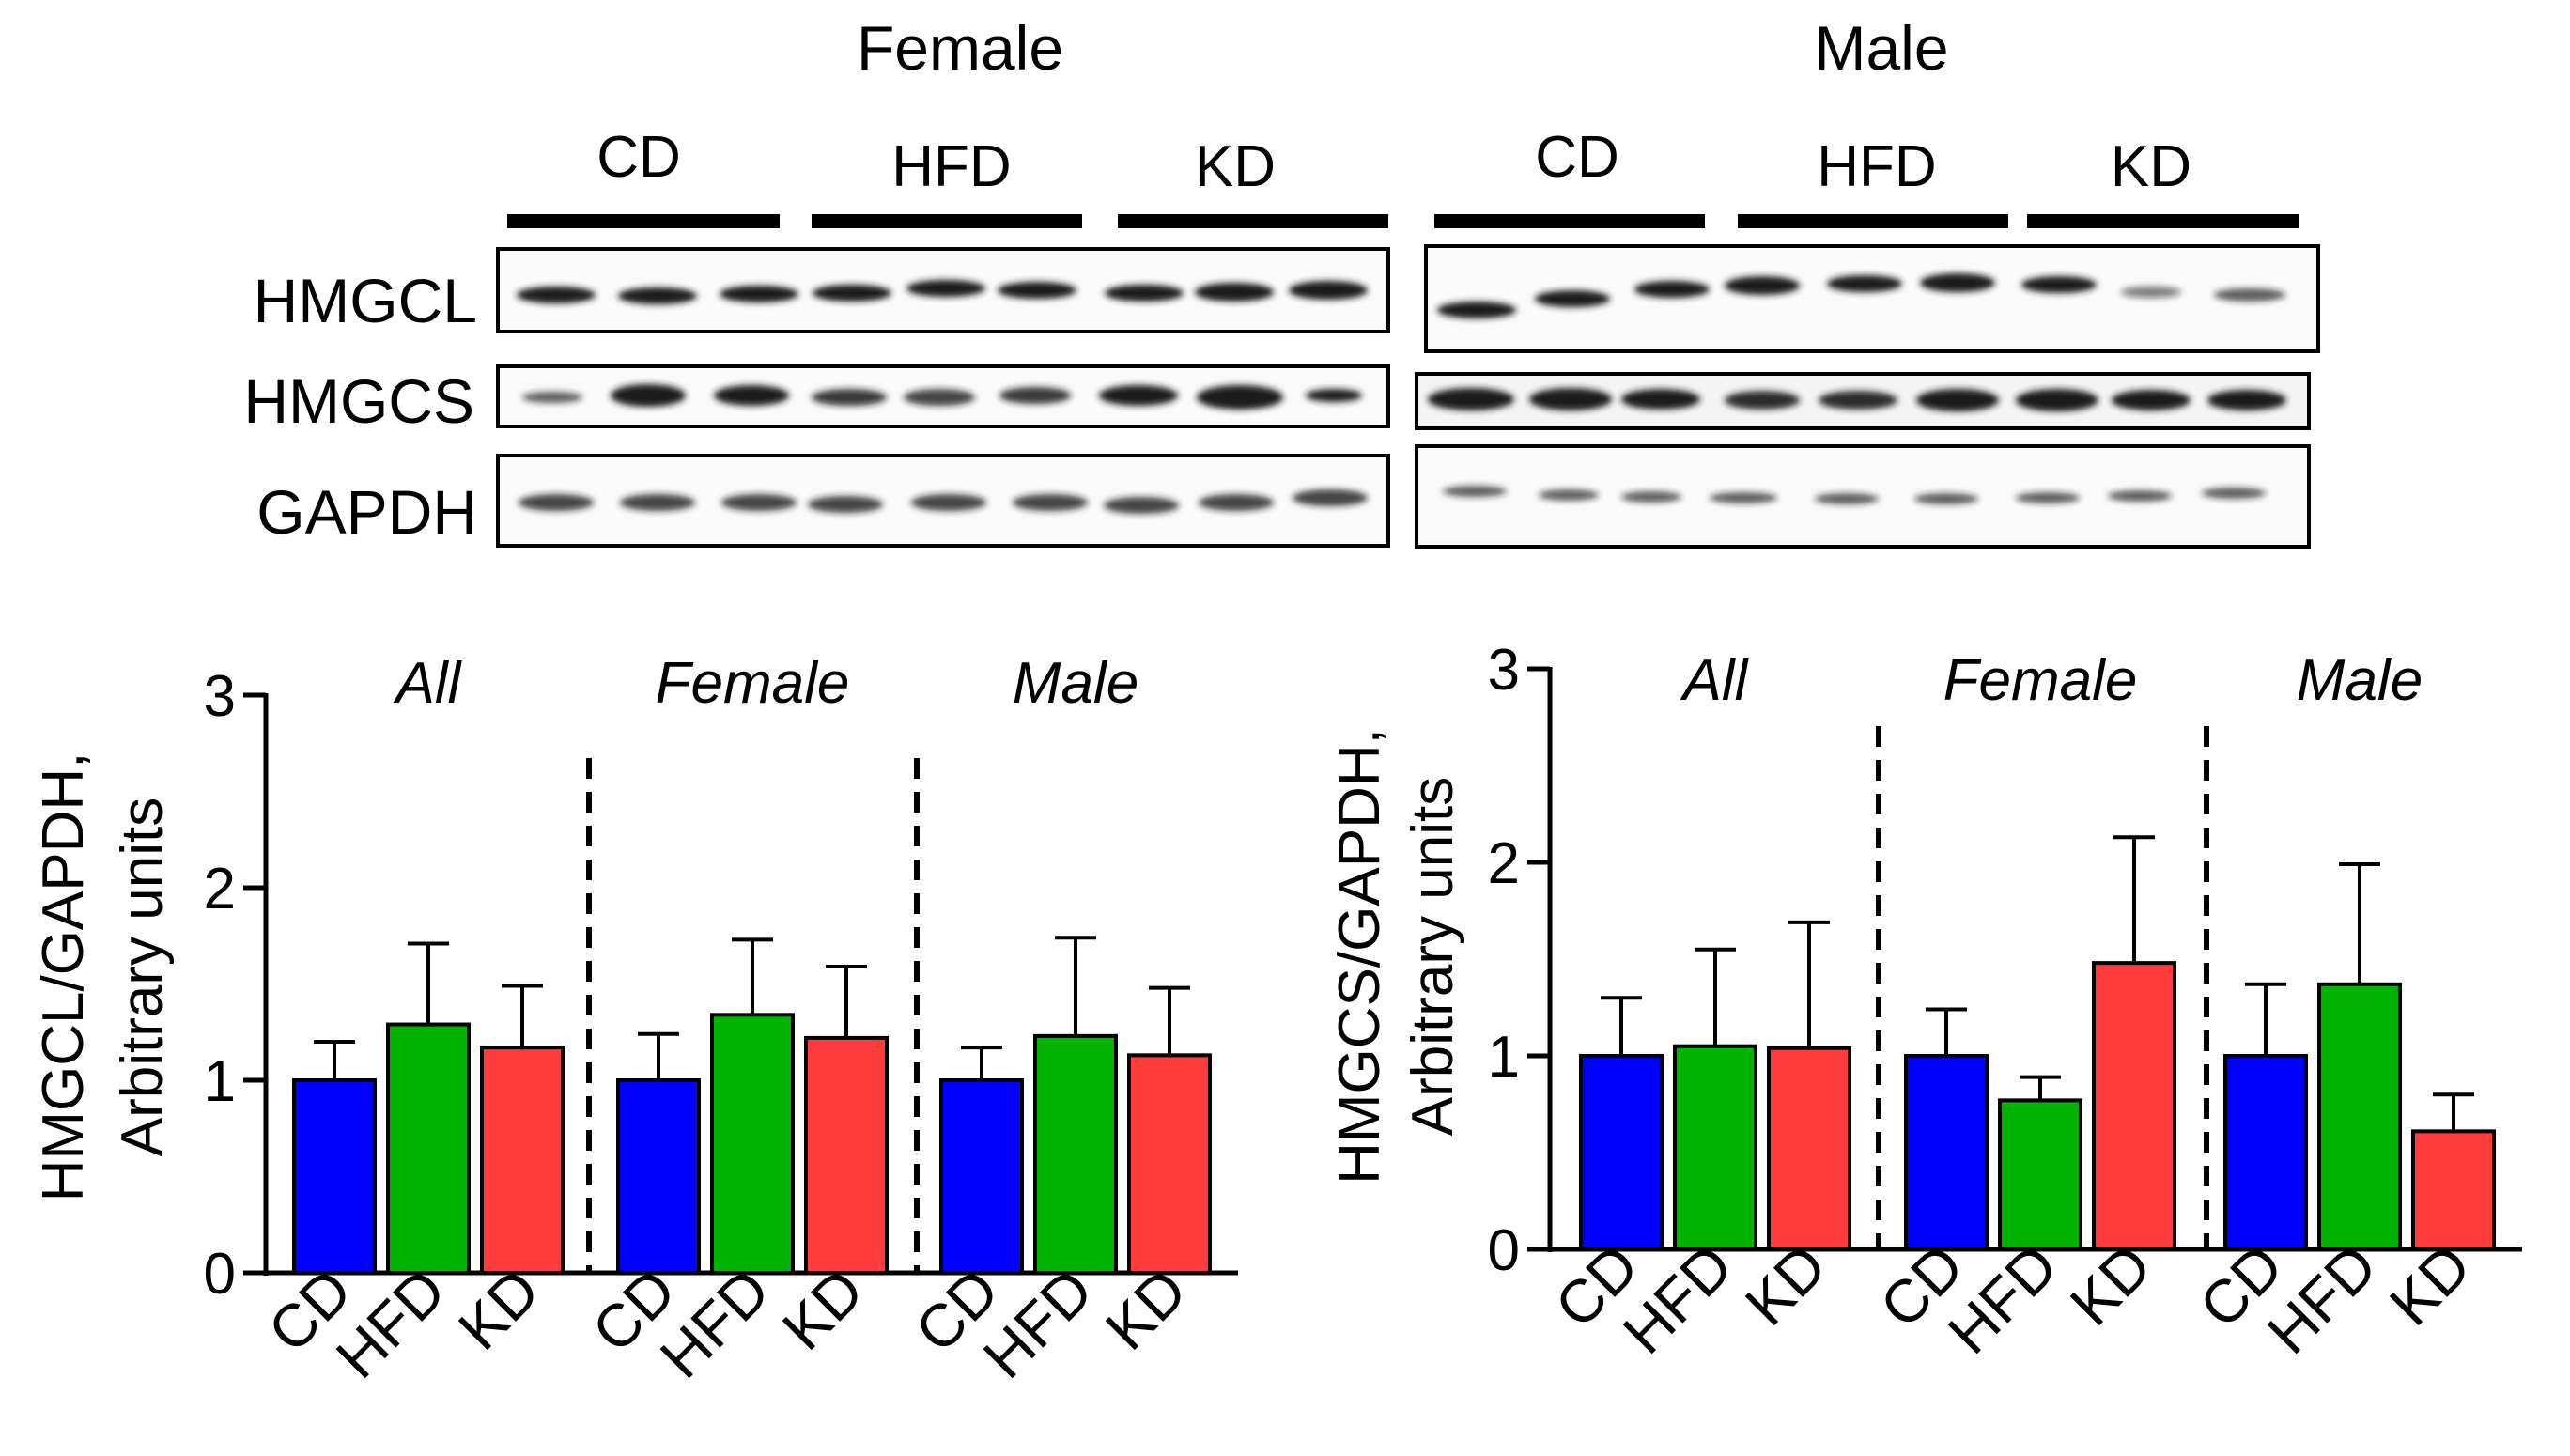 Image resolution: width=2570 pixels, height=1456 pixels. What do you see at coordinates (1873, 221) in the screenshot?
I see `group-bar-male-hfd` at bounding box center [1873, 221].